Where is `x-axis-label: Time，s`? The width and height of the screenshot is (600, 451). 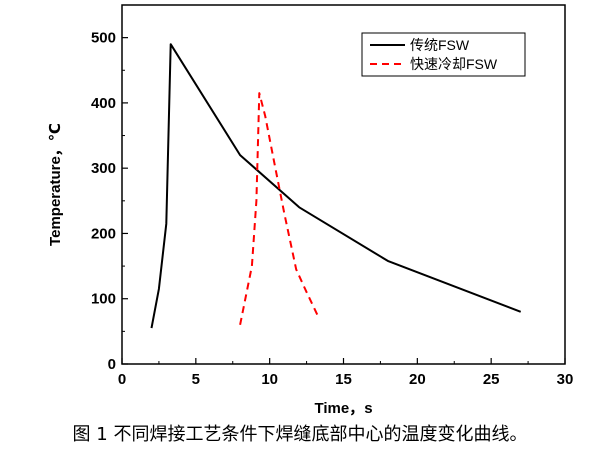
x-axis-label: Time，s is located at coordinates (343, 408).